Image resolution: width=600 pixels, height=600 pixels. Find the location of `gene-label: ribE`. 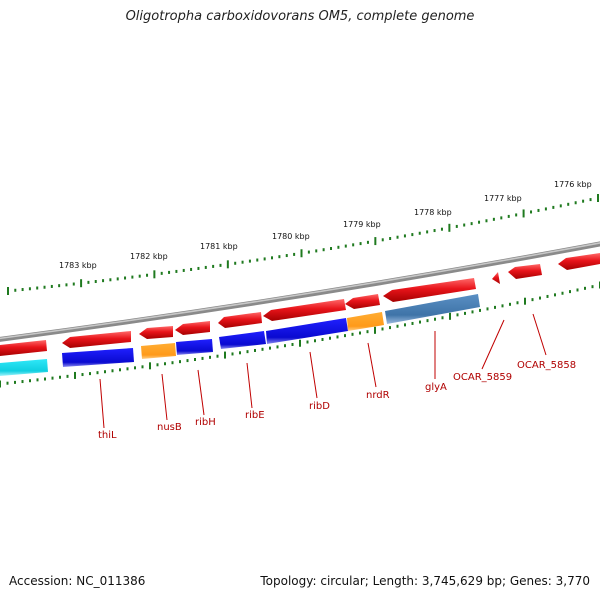

gene-label: ribE is located at coordinates (255, 415).